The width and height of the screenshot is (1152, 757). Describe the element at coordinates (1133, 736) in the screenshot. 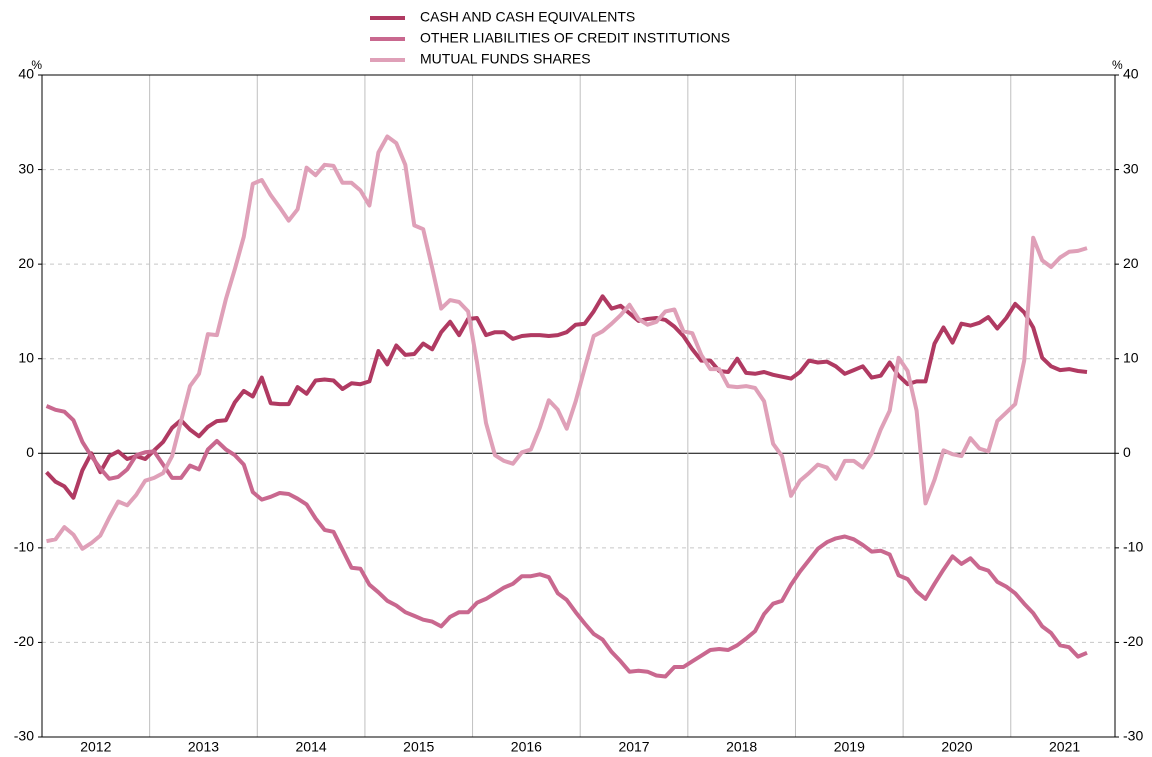

I see `y2-tick-label: -30` at that location.